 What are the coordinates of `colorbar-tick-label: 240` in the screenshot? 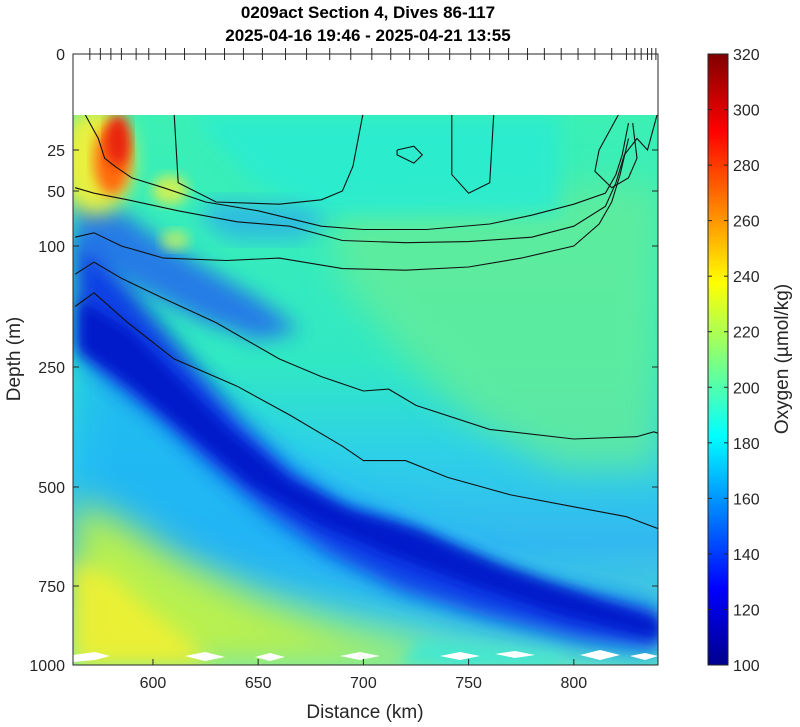 It's located at (746, 277).